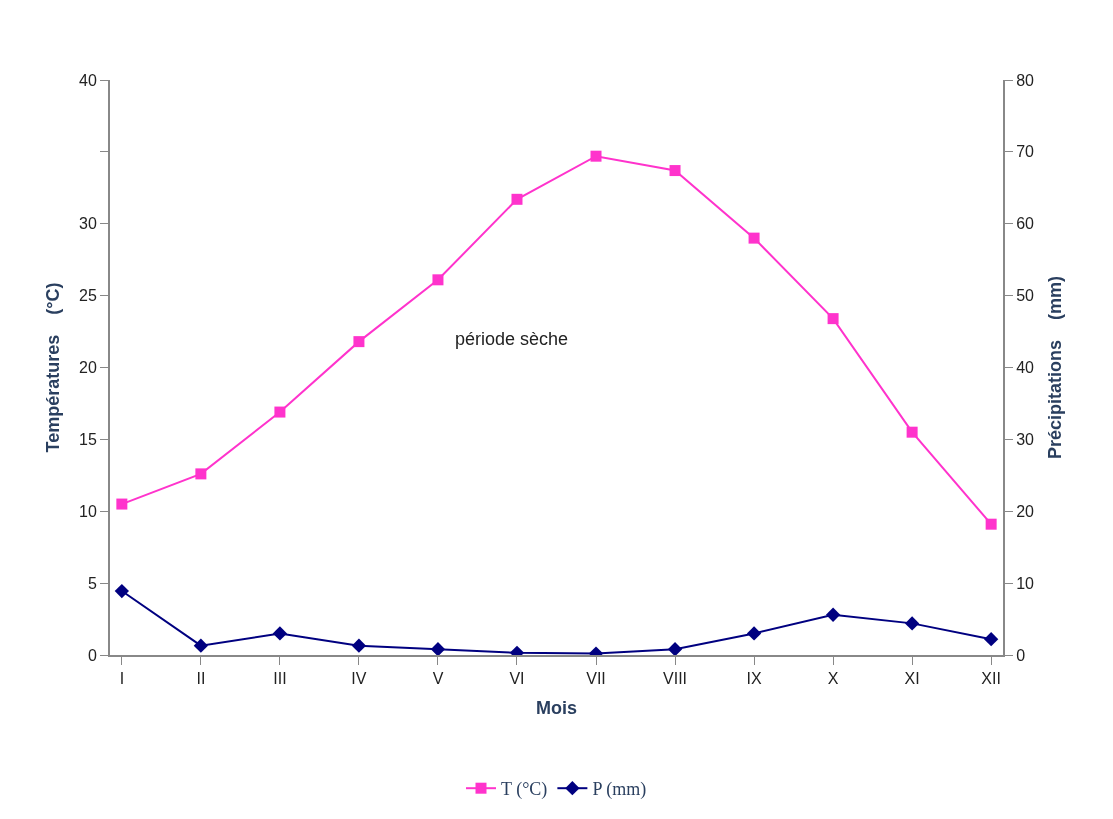 The height and width of the screenshot is (819, 1113). Describe the element at coordinates (1054, 367) in the screenshot. I see `y2-axis-title: Précipitations (mm)` at that location.